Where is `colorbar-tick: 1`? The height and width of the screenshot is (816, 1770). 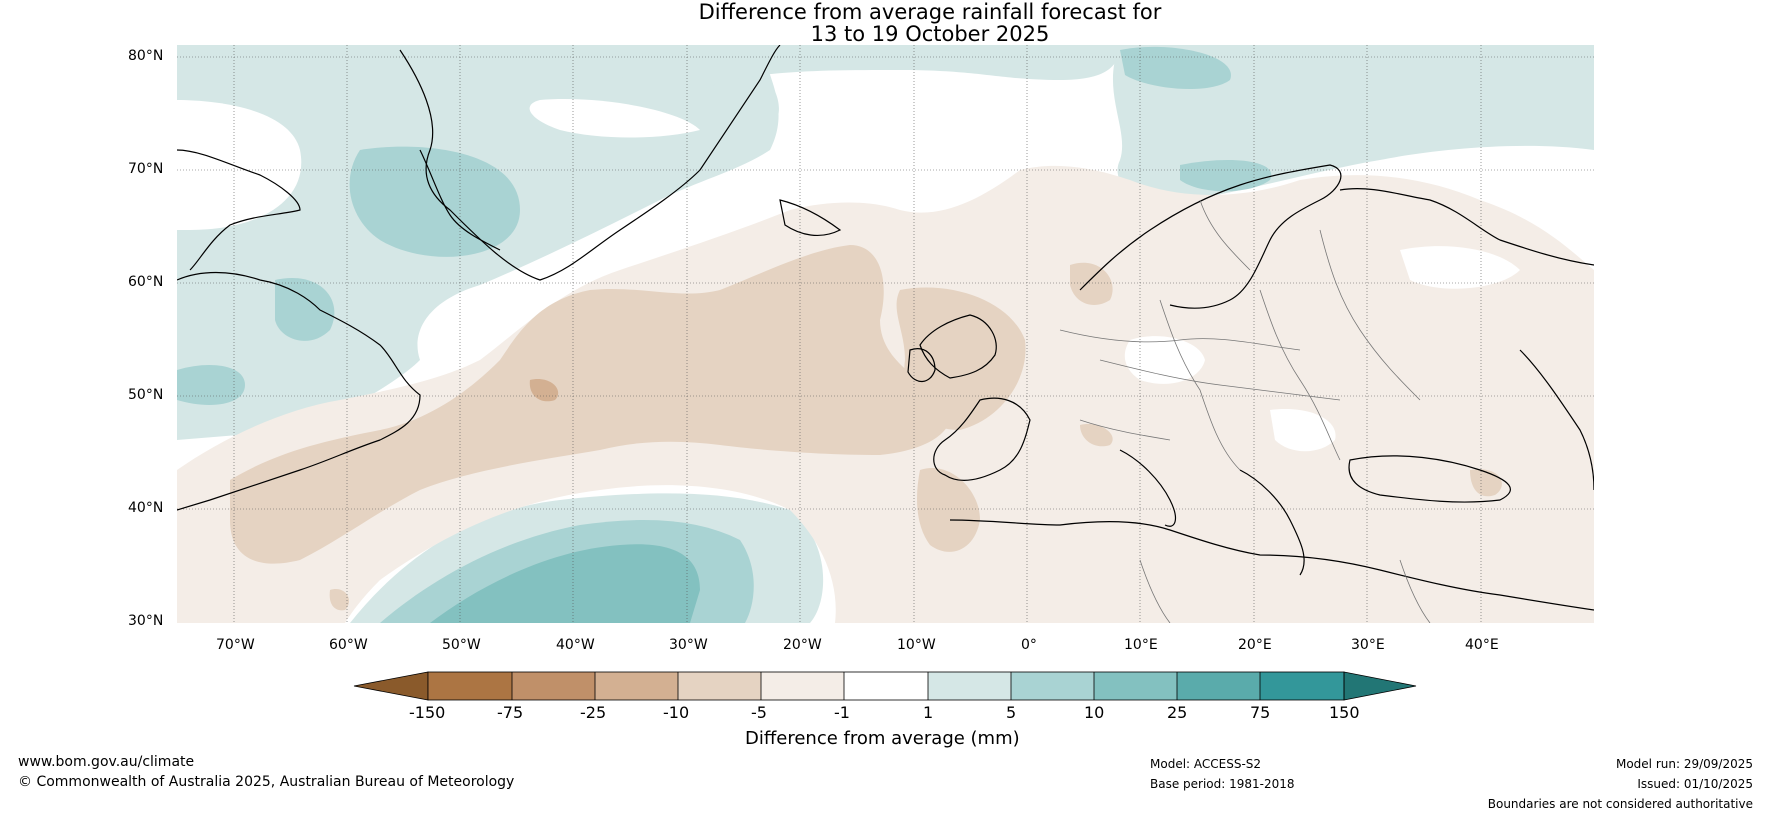 colorbar-tick: 1 is located at coordinates (928, 712).